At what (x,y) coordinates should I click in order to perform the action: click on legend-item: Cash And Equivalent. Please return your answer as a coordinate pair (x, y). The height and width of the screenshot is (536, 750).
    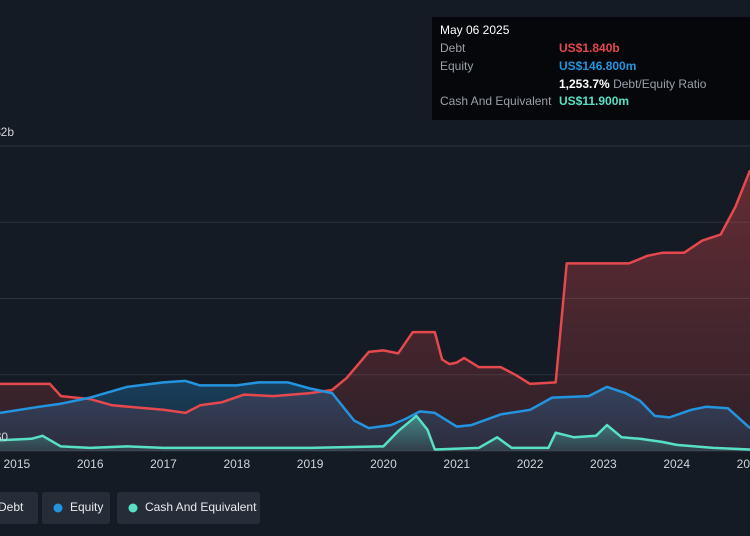
    Looking at the image, I should click on (188, 508).